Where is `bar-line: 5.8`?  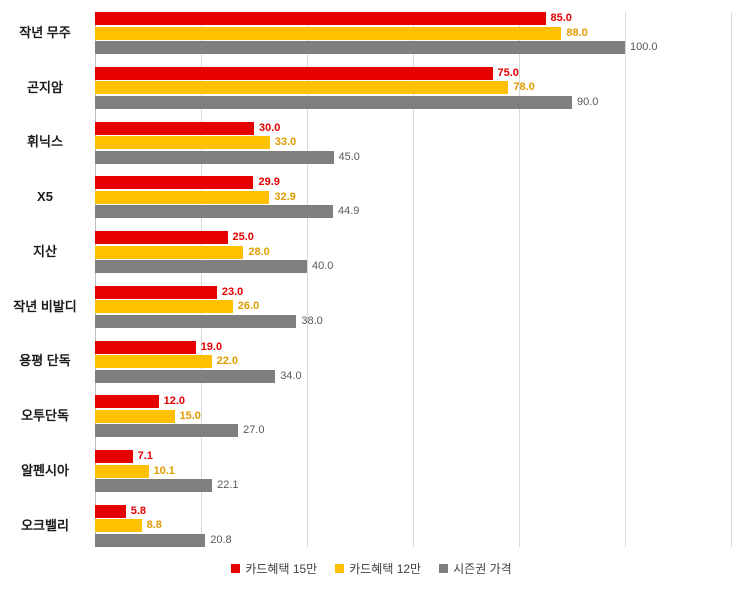
bar-line: 5.8 is located at coordinates (413, 511).